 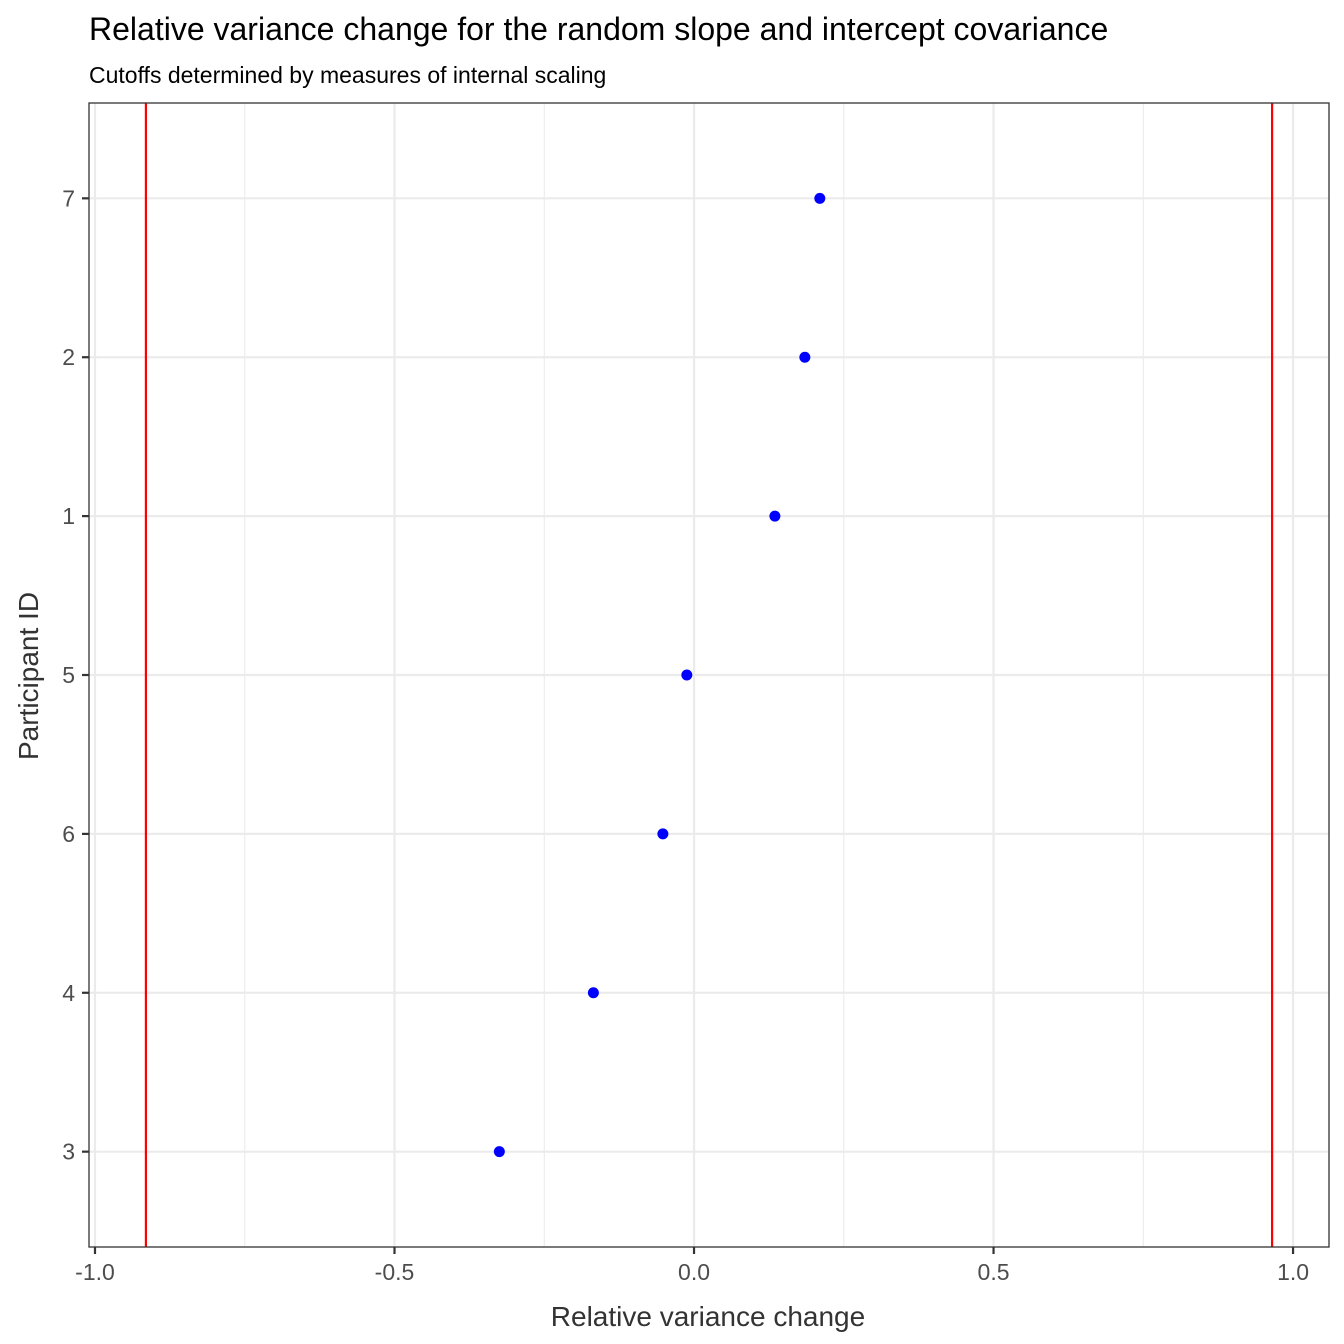 I want to click on y-tick-label: 2, so click(x=68, y=357).